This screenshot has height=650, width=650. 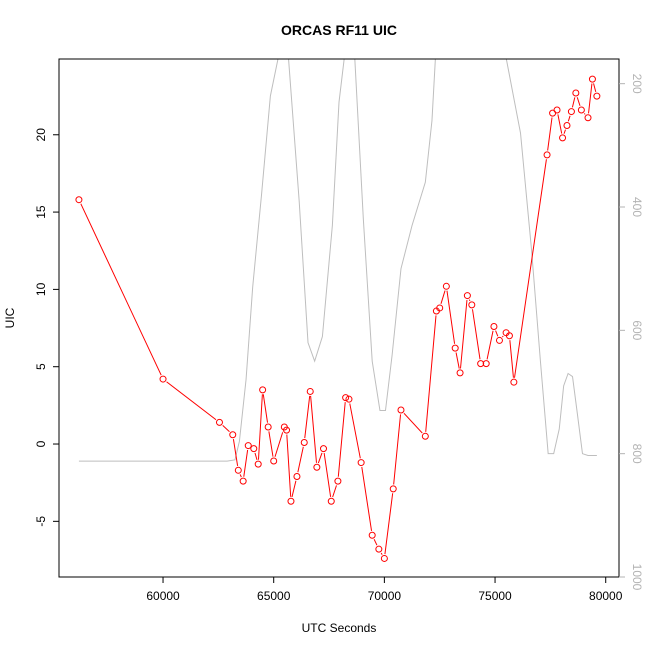 I want to click on y-tick-label: 5, so click(x=41, y=366).